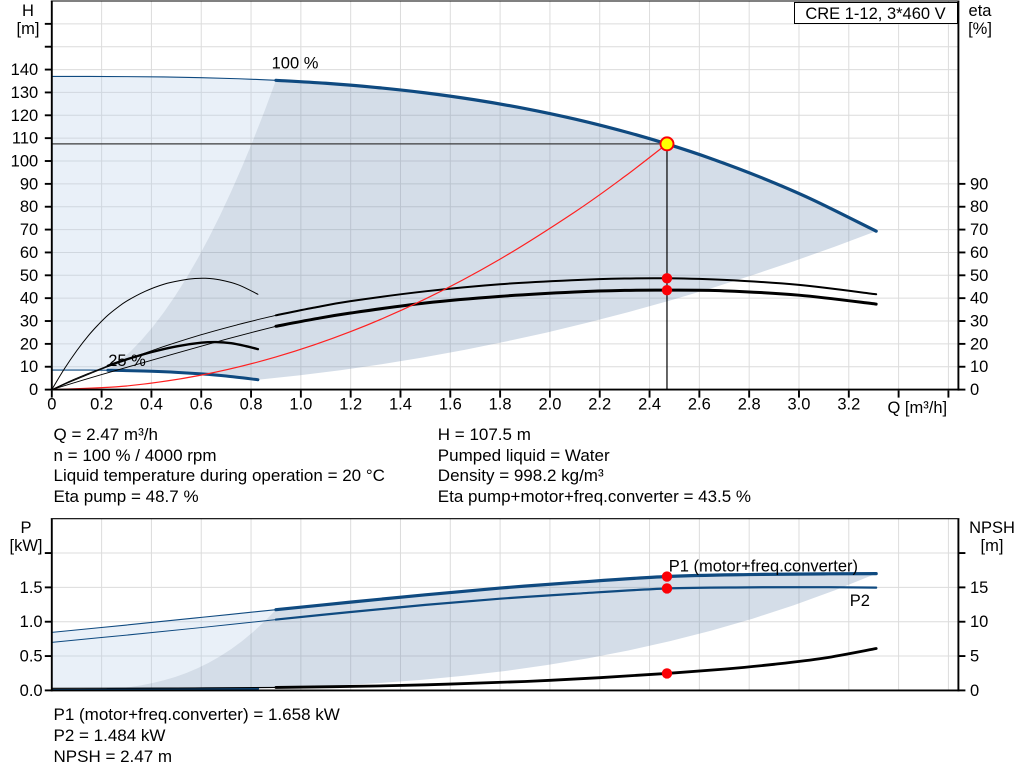 This screenshot has height=781, width=1024. I want to click on eta-pump-100pct-curve, so click(576, 297).